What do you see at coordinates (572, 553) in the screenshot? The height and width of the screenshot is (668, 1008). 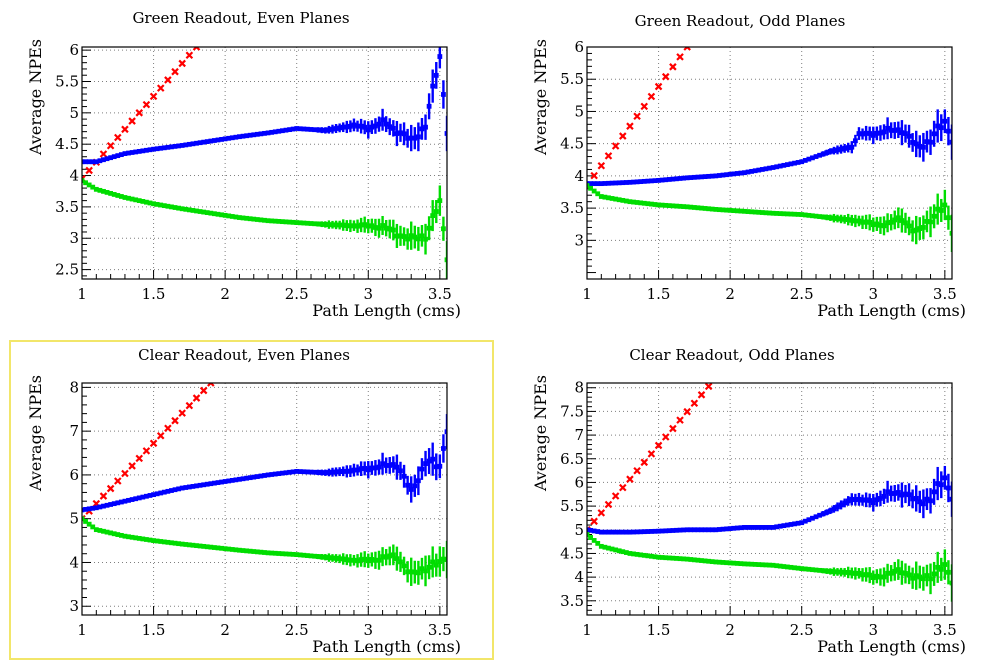 I see `y-tick-label: 4.5` at bounding box center [572, 553].